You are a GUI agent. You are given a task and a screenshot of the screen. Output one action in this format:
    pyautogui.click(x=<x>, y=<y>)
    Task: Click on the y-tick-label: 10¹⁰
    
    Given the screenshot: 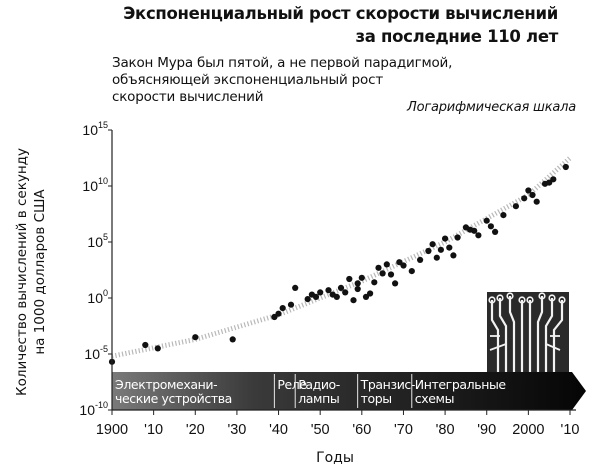 What is the action you would take?
    pyautogui.click(x=95, y=185)
    